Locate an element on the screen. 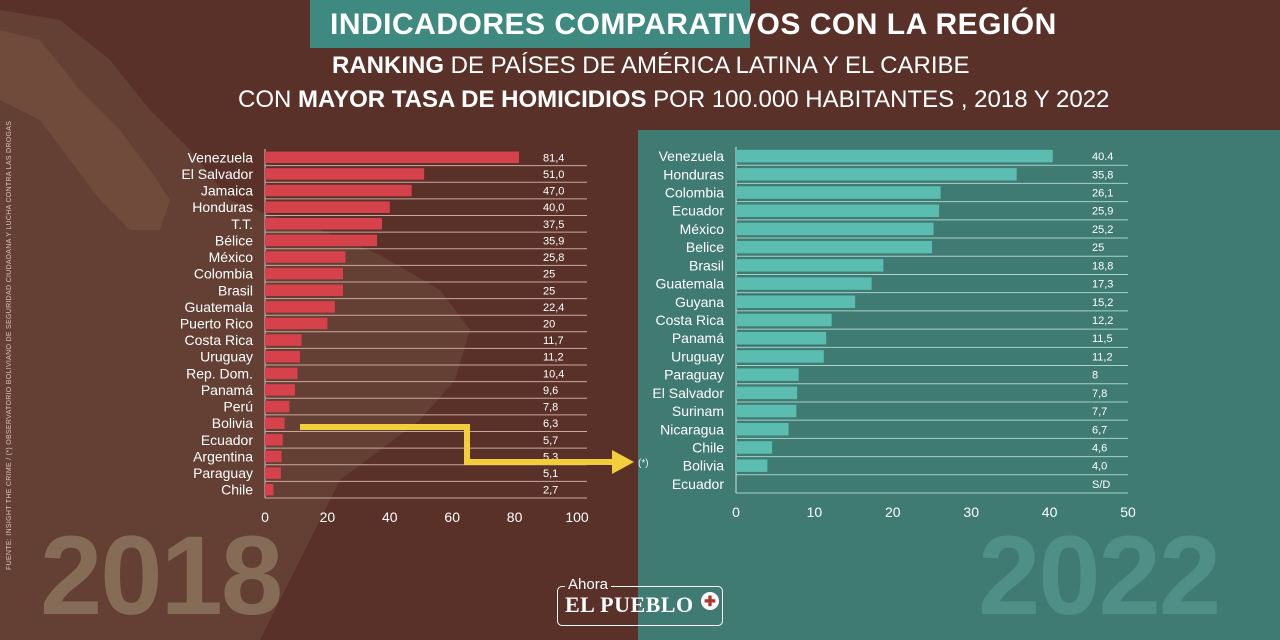 This screenshot has height=640, width=1280. value-label: 51,0 is located at coordinates (553, 175).